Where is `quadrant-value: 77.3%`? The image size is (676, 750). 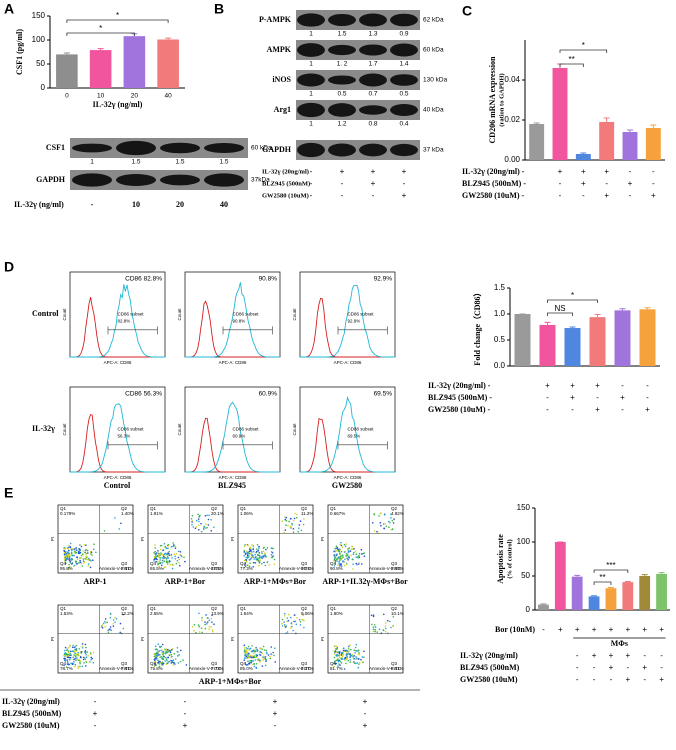
quadrant-value: 77.3% is located at coordinates (246, 568).